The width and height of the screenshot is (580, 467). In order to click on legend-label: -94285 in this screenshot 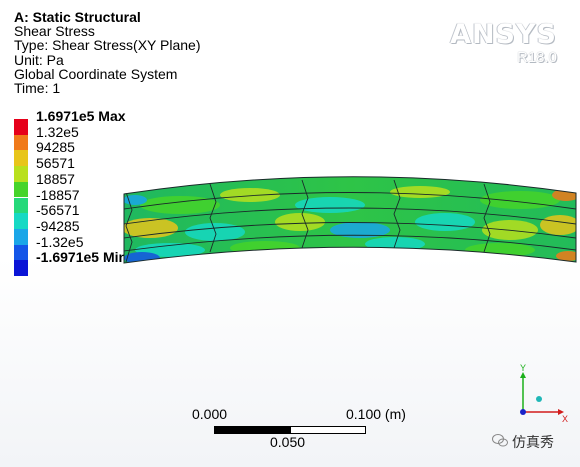, I will do `click(58, 225)`.